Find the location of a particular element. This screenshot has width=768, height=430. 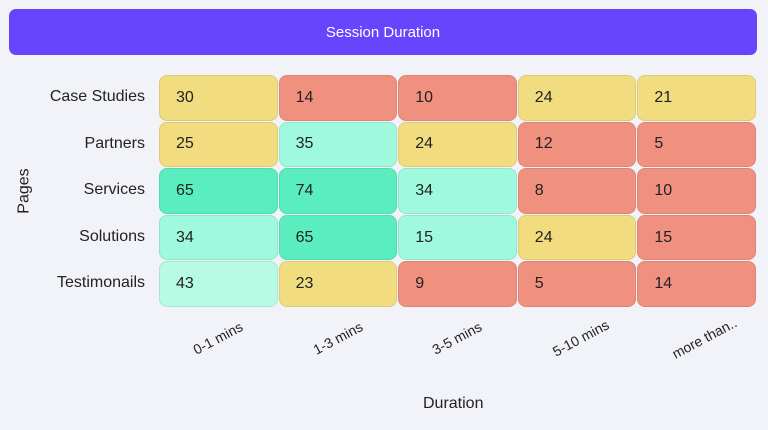

heatmap-cell: 9 is located at coordinates (457, 284).